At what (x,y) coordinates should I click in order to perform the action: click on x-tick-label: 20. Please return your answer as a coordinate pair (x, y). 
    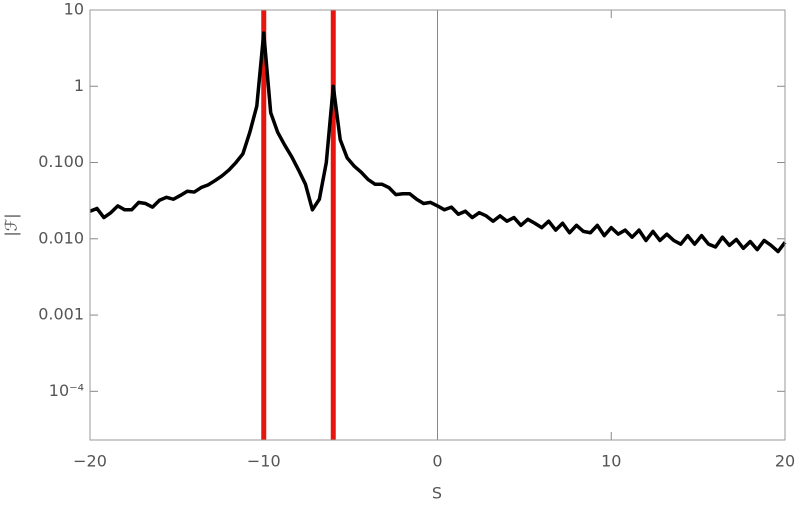
    Looking at the image, I should click on (785, 461).